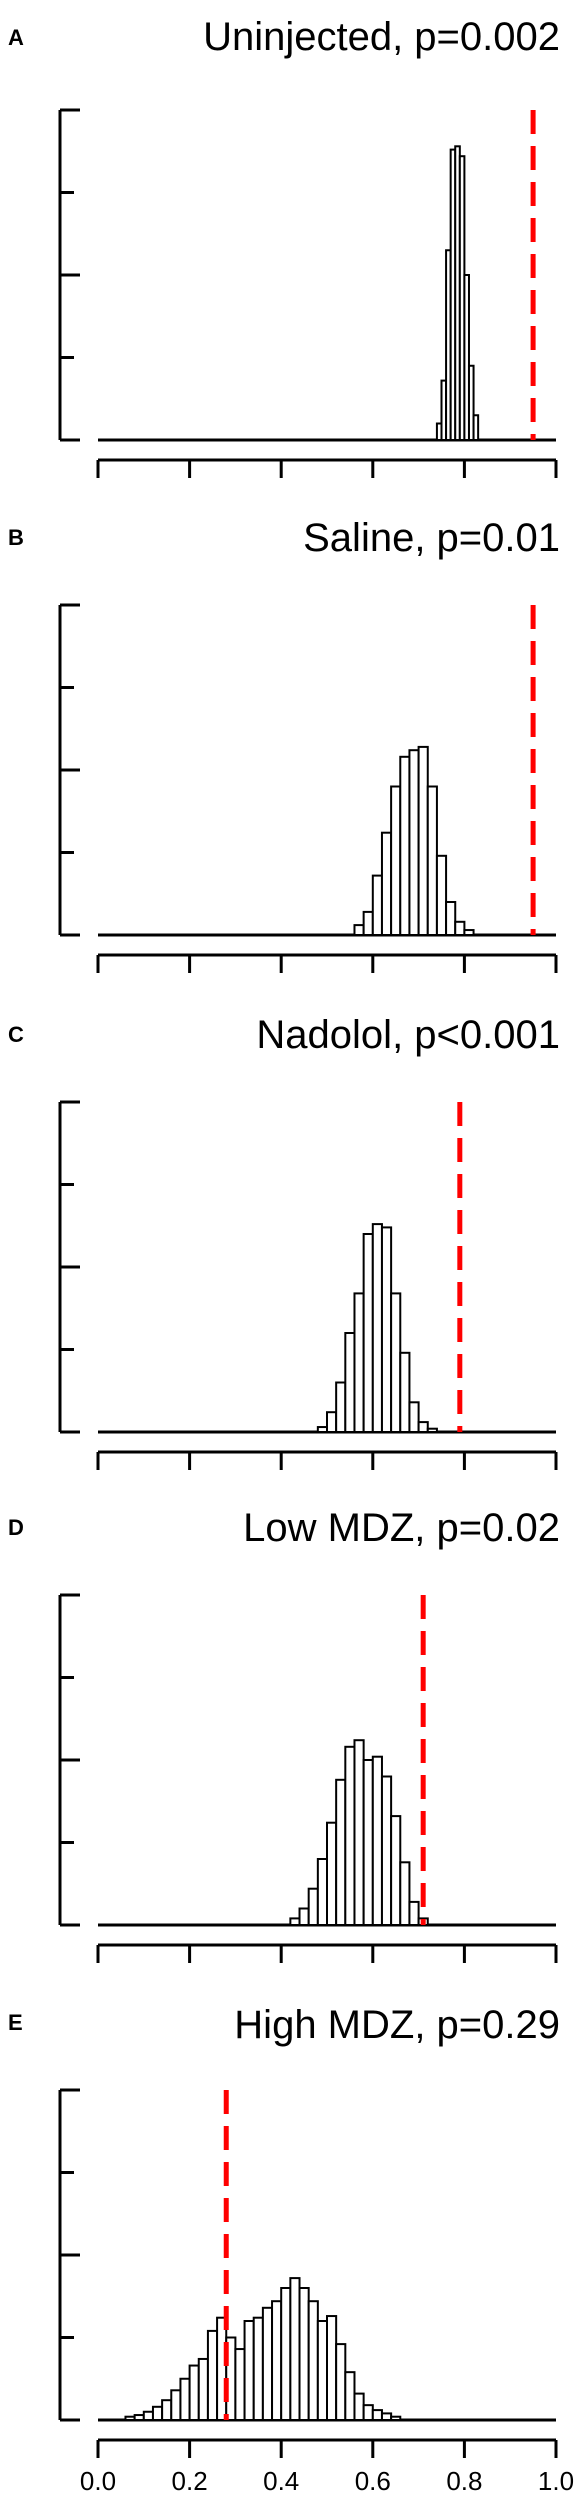  I want to click on panel-title: Nadolol, p<0.001, so click(408, 1035).